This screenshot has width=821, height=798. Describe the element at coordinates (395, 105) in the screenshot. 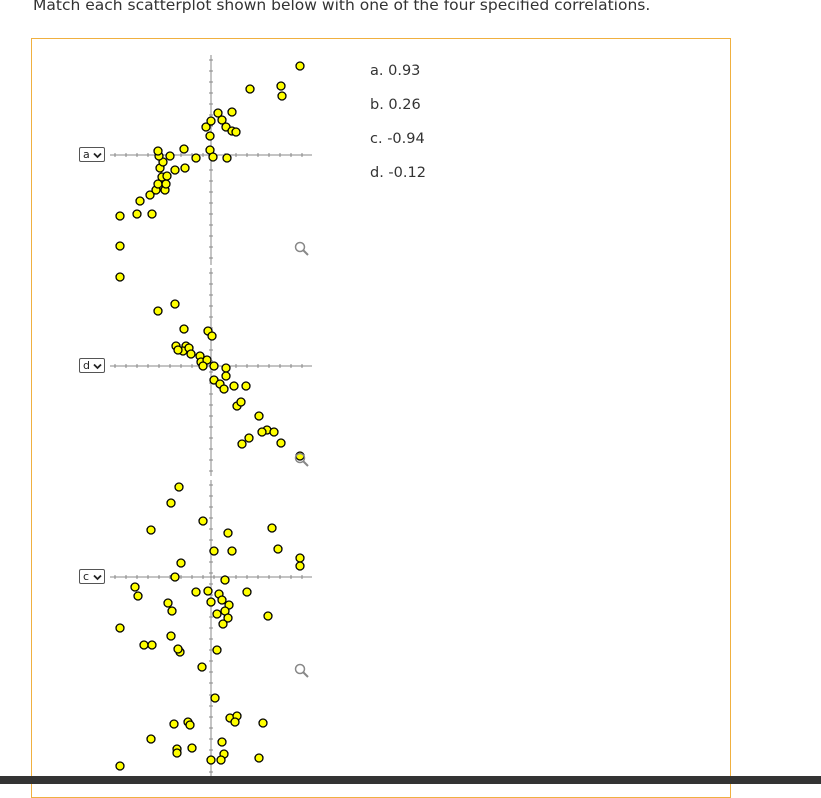

I see `answer-b: b. 0.26` at that location.